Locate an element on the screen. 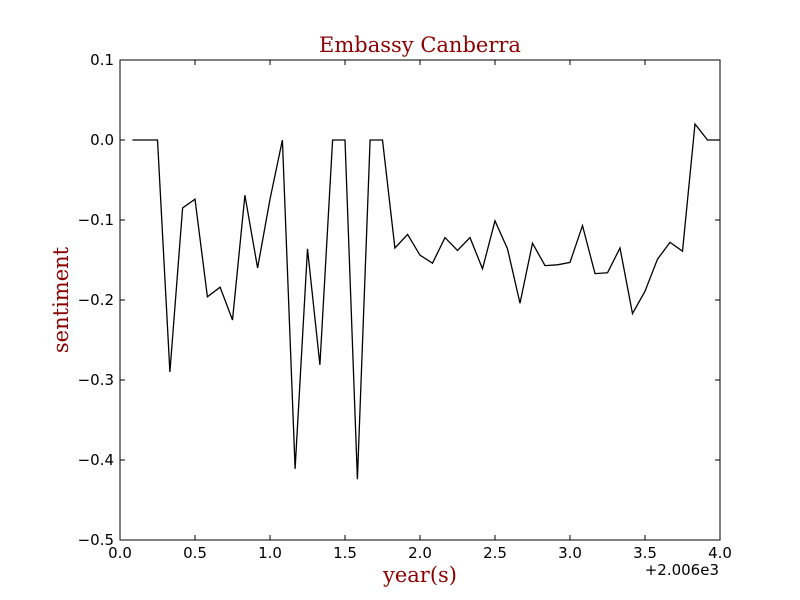  chart-title: Embassy Canberra is located at coordinates (420, 45).